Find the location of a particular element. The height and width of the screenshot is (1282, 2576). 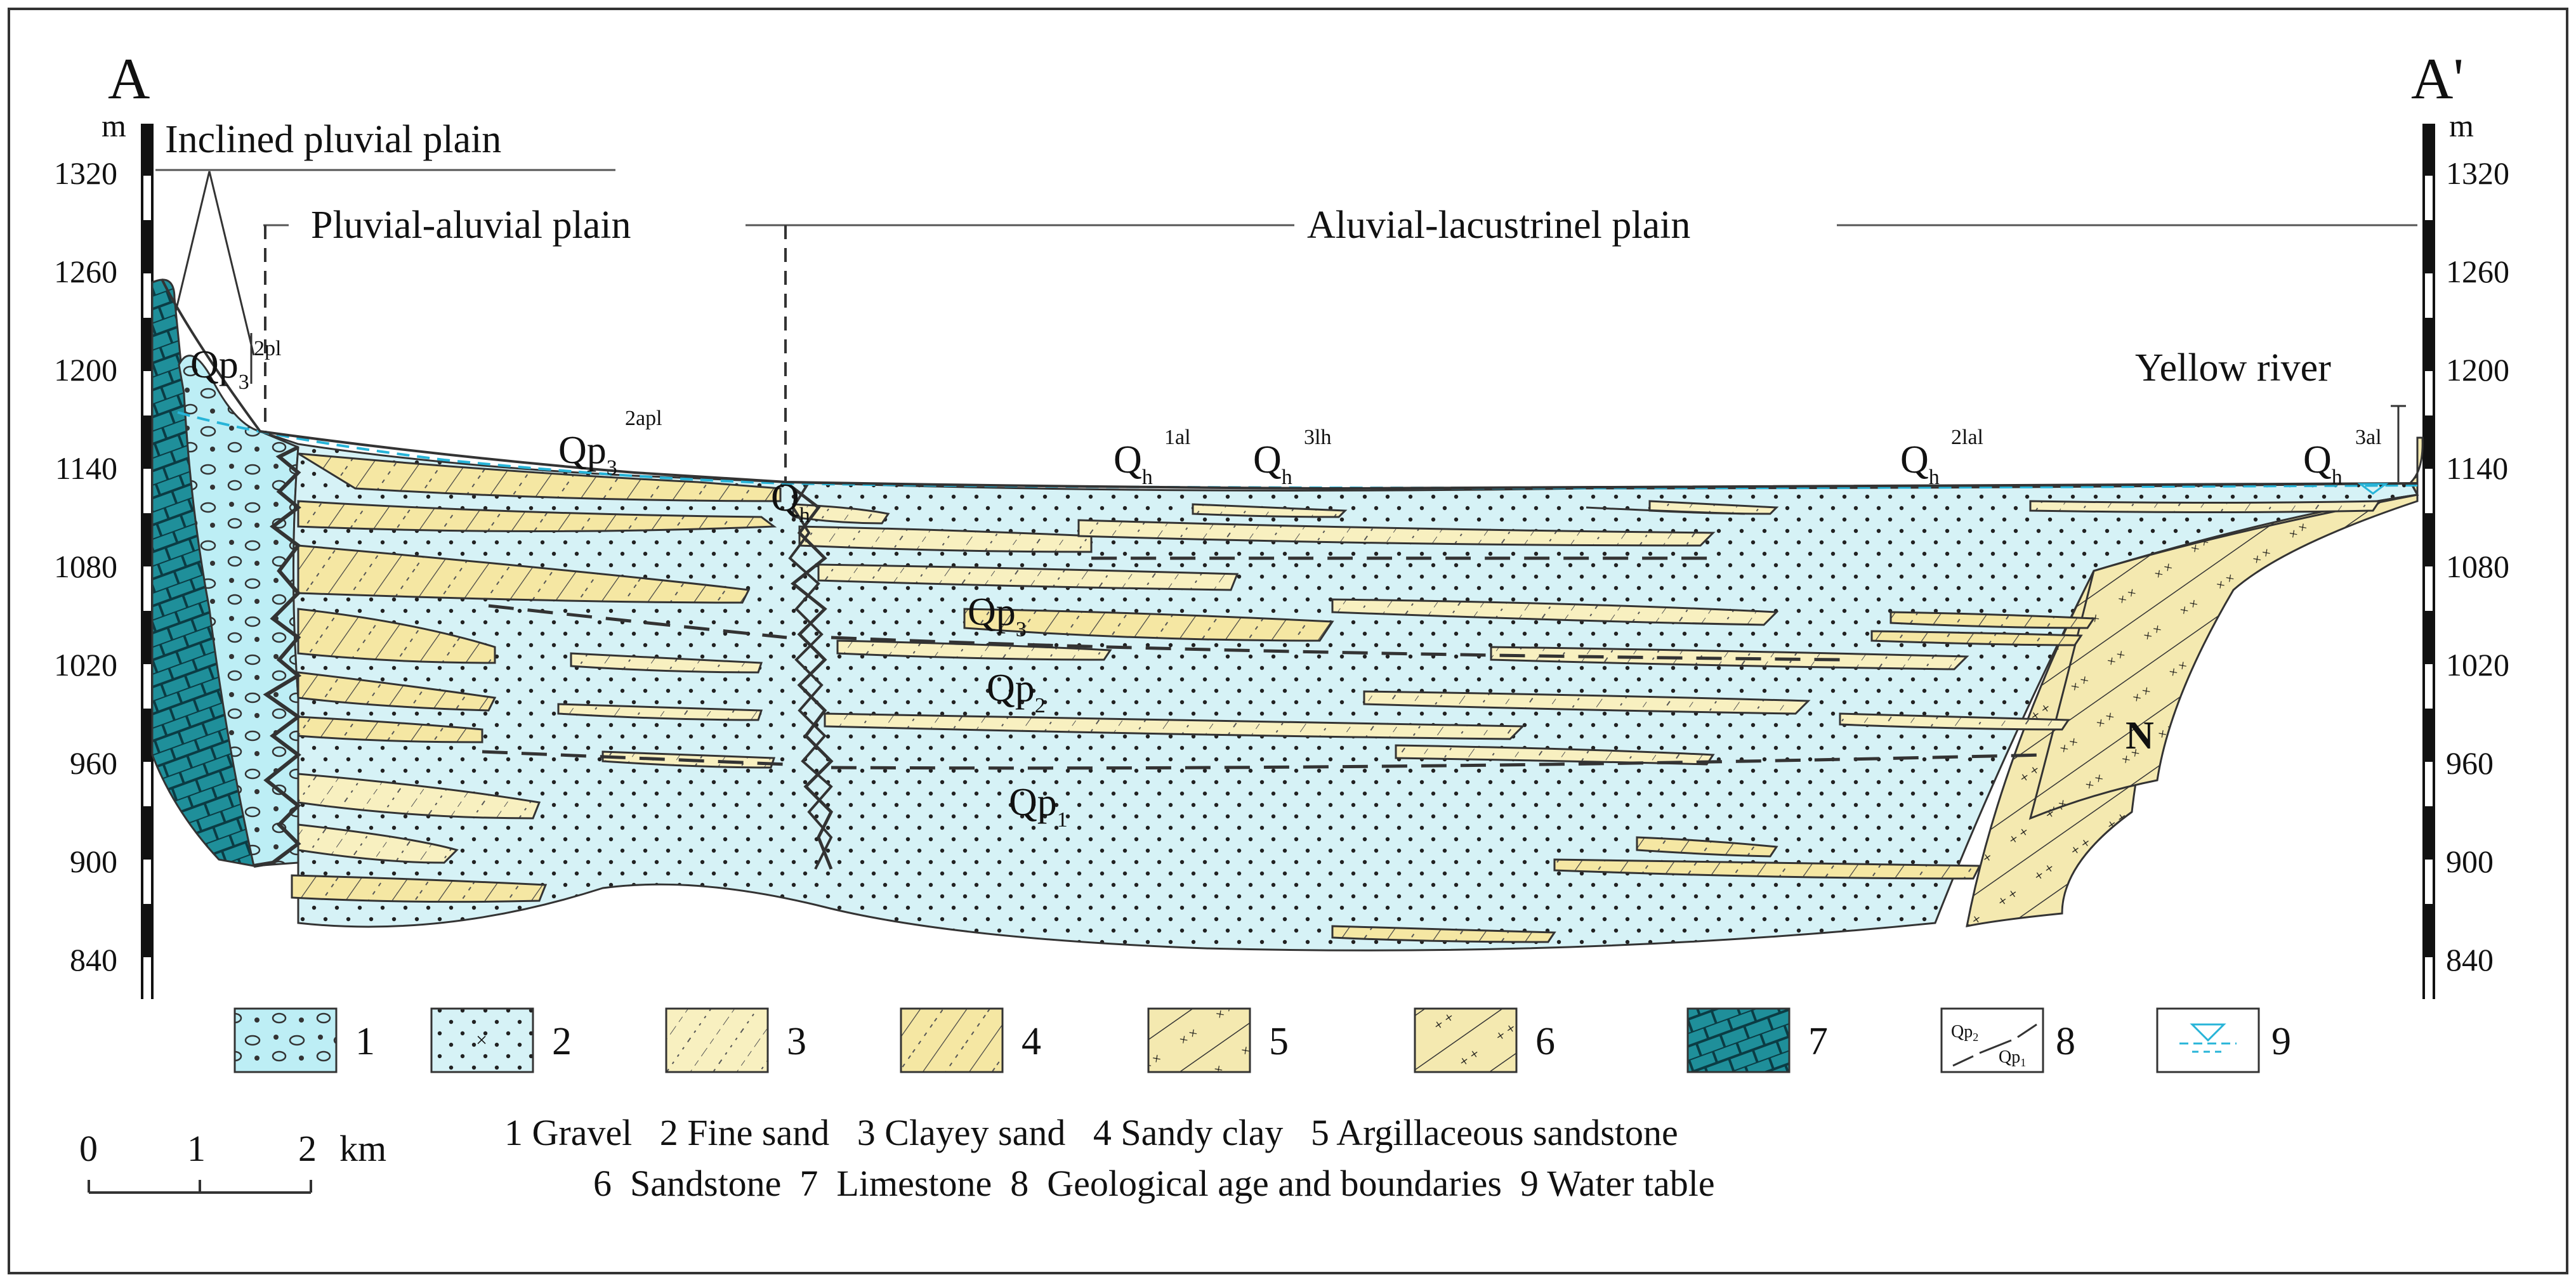

elevation-scale-right is located at coordinates (2428, 563).